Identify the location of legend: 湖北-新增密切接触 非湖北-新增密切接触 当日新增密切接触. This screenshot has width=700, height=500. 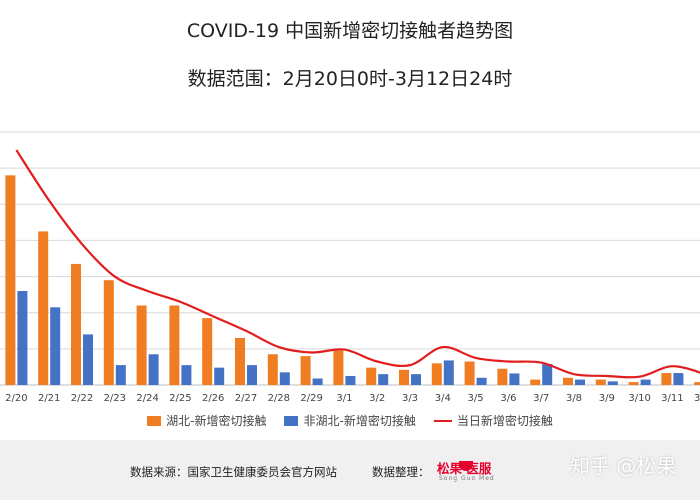
(350, 420).